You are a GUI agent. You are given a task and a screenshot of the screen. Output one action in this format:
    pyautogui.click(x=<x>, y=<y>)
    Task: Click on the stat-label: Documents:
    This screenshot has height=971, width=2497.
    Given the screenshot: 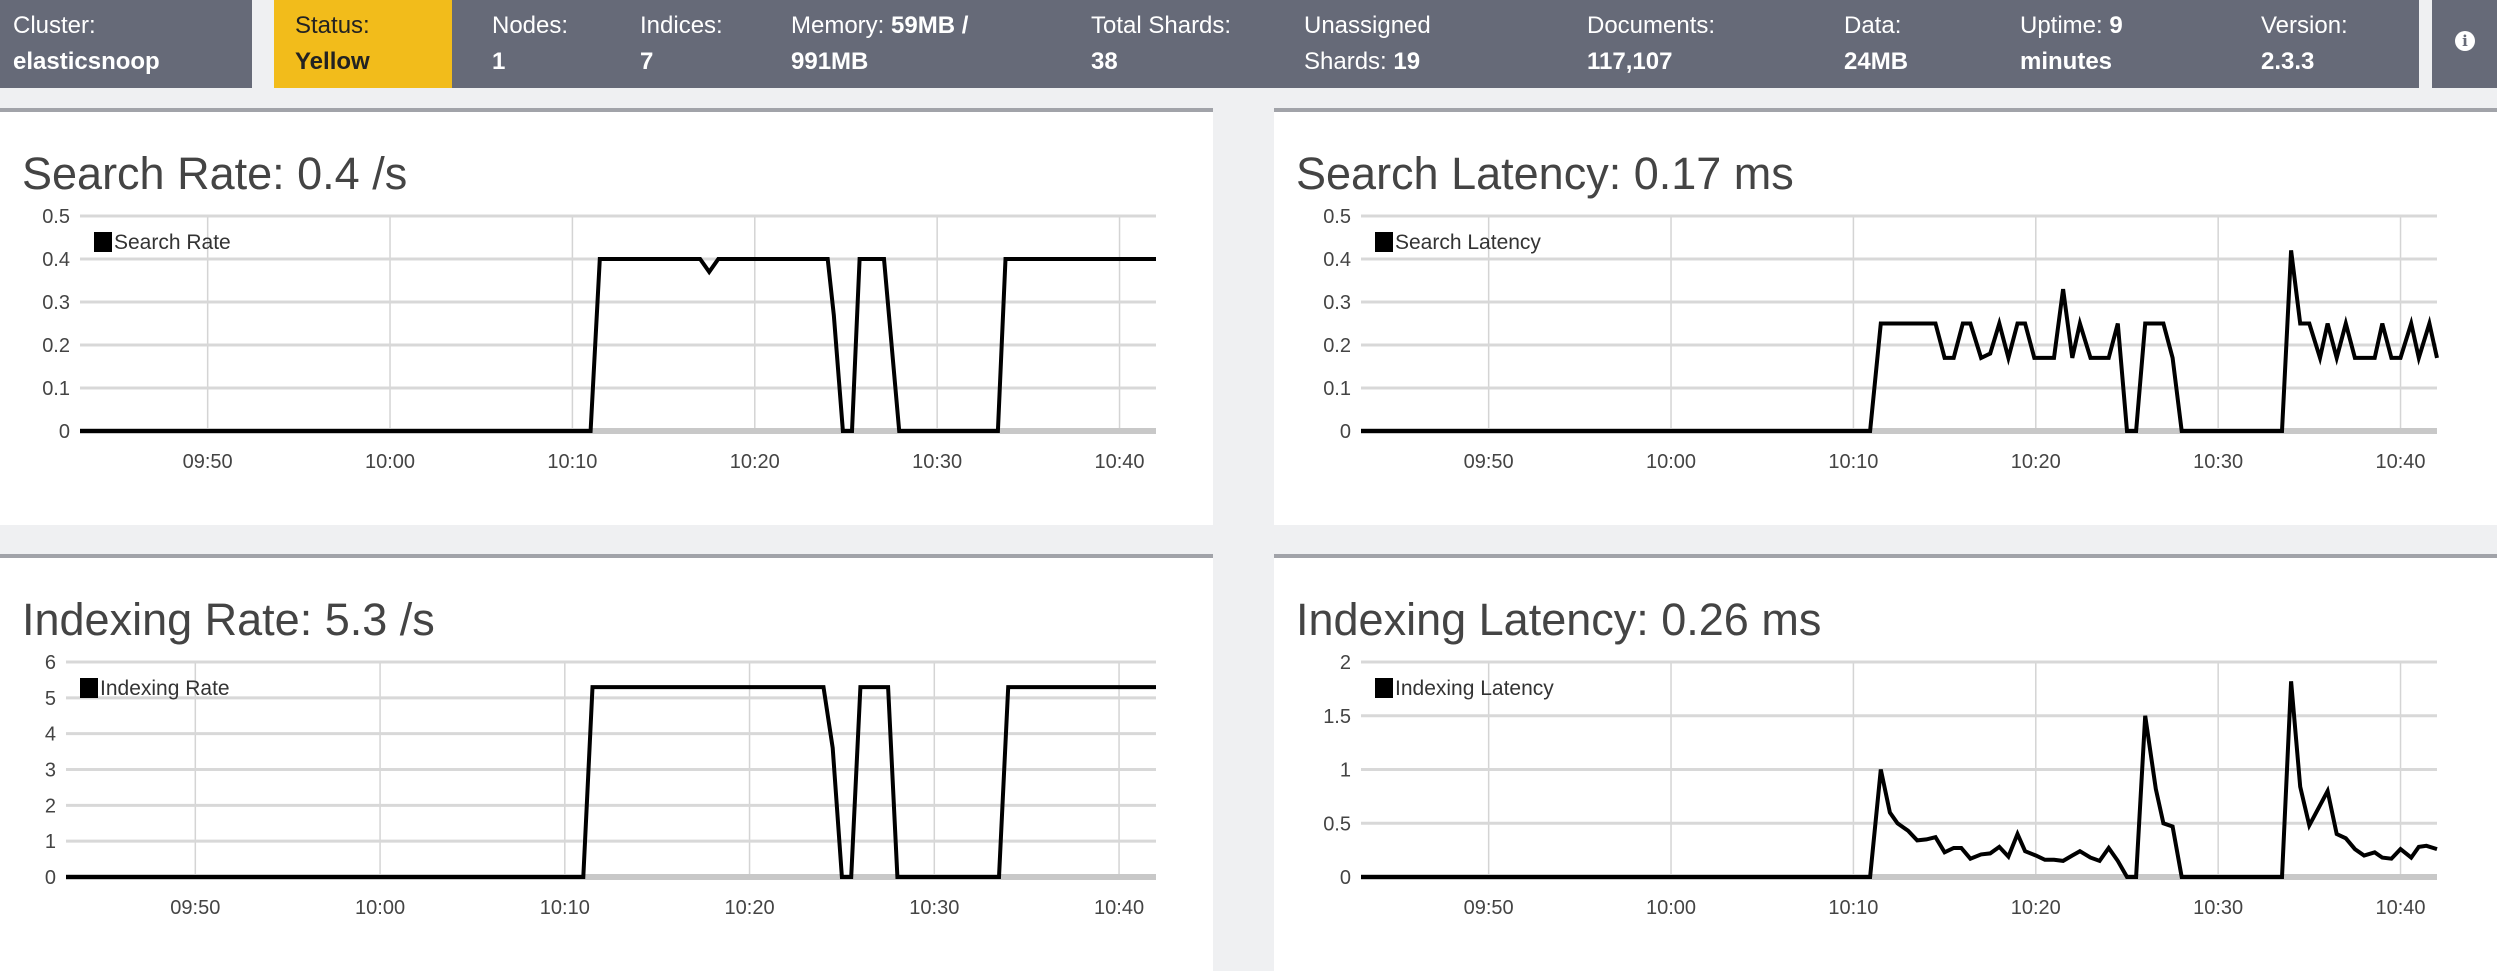 What is the action you would take?
    pyautogui.click(x=1651, y=25)
    